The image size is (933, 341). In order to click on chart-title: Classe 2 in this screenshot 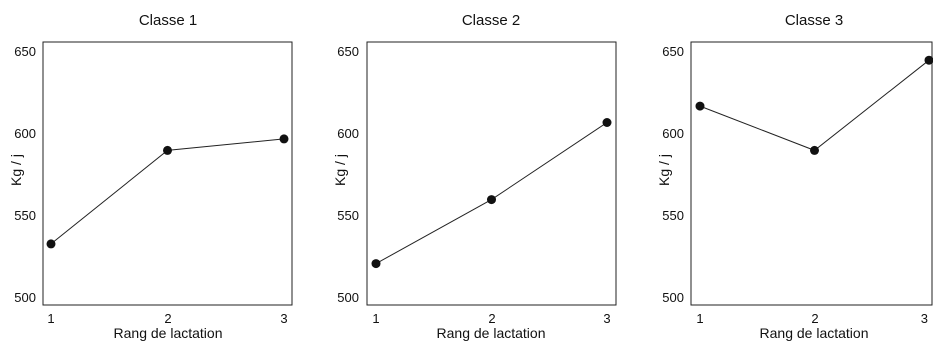, I will do `click(491, 20)`.